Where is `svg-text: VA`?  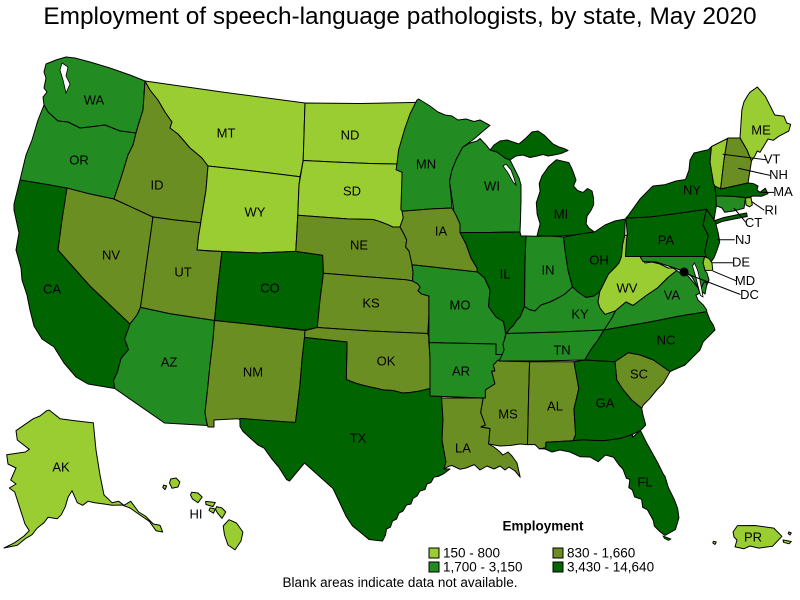 svg-text: VA is located at coordinates (672, 294).